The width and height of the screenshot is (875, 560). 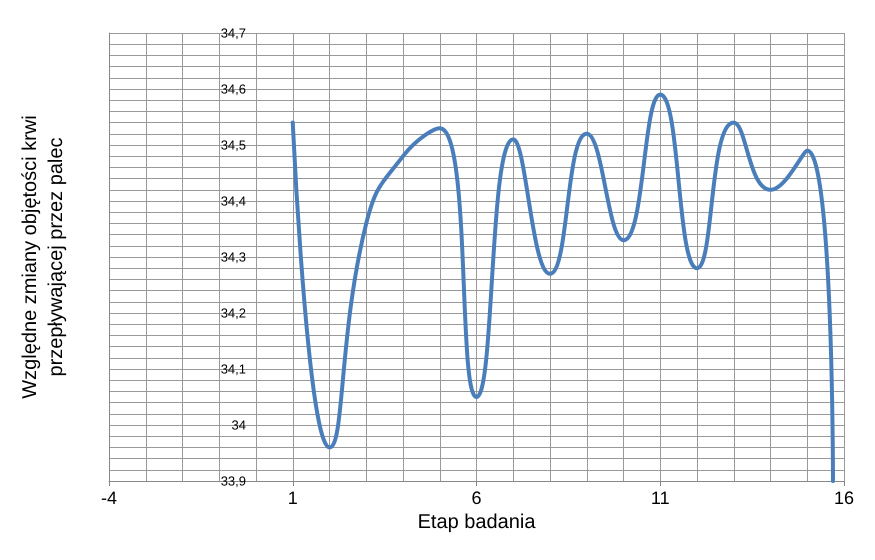 I want to click on x-tick-label: 11, so click(x=660, y=498).